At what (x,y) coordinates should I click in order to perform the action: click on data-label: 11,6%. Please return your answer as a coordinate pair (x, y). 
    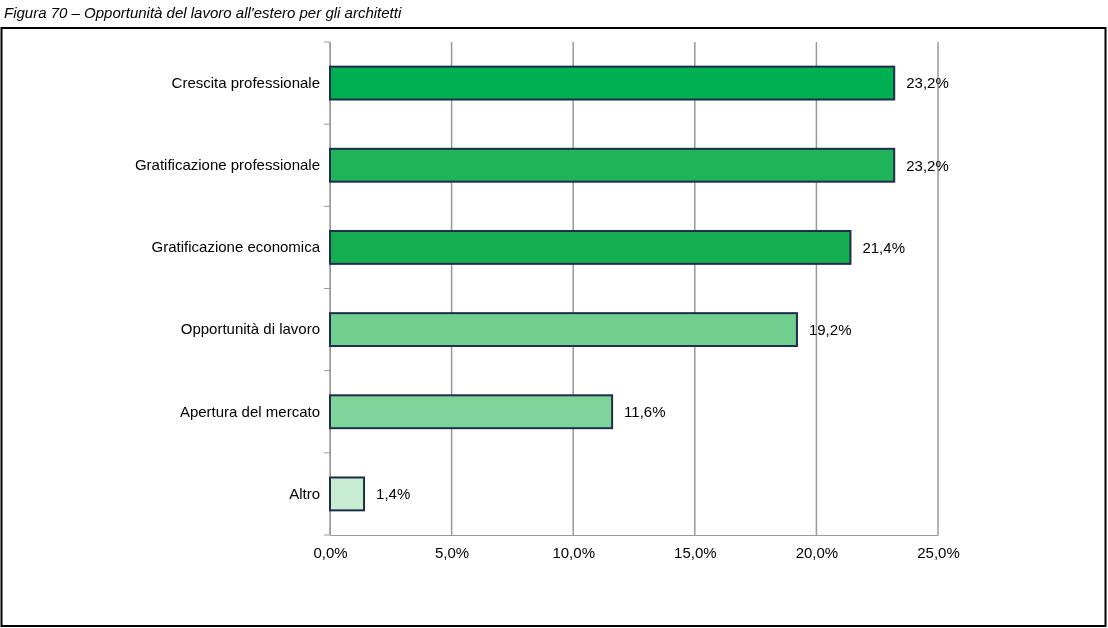
    Looking at the image, I should click on (645, 411).